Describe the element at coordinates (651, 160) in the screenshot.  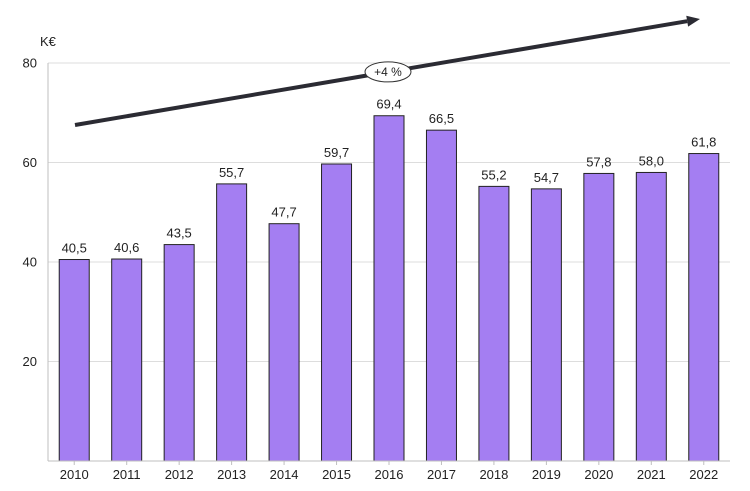
I see `data-label-2021: 58,0` at that location.